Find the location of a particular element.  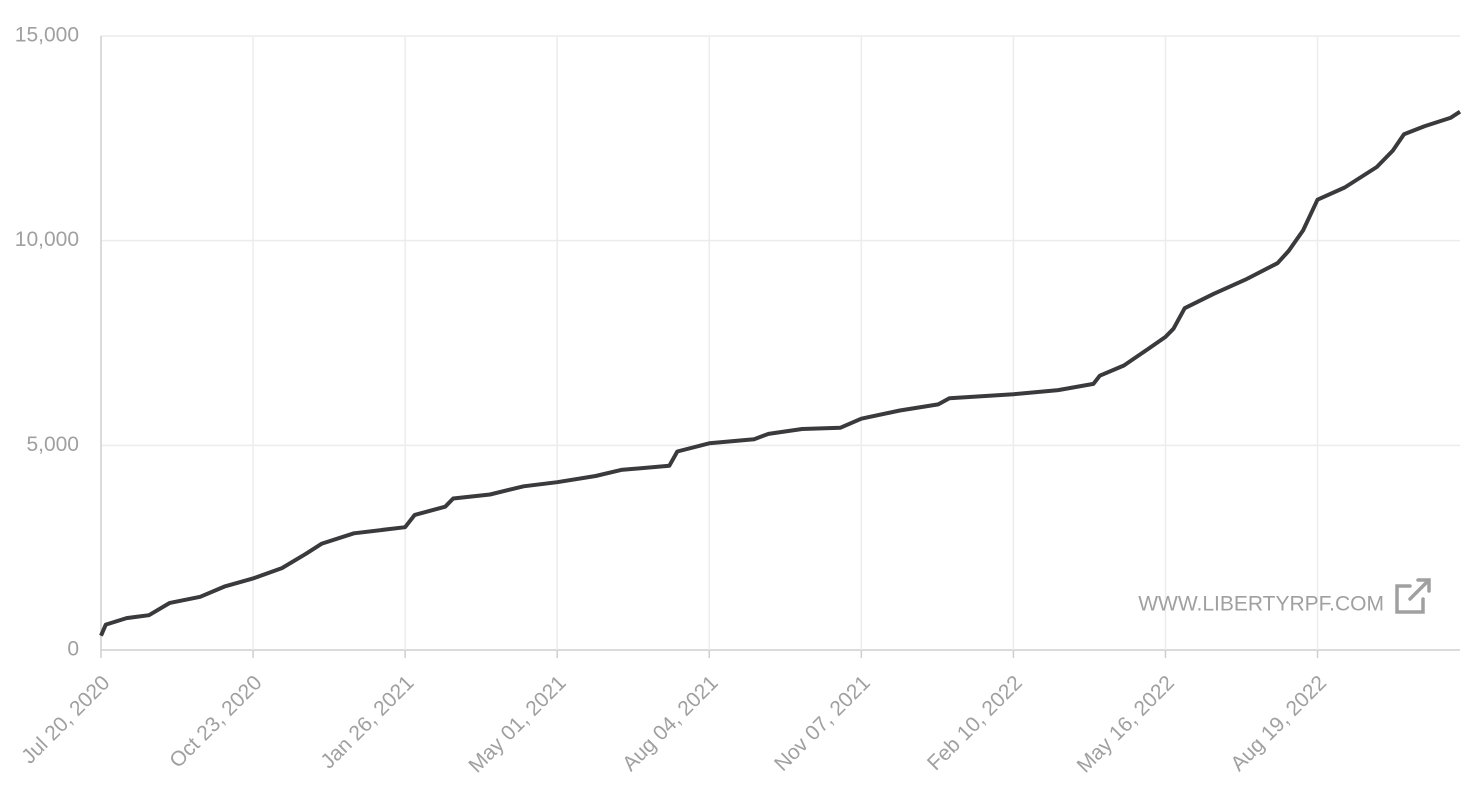

x-tick-label: Aug 04, 2021 is located at coordinates (670, 723).